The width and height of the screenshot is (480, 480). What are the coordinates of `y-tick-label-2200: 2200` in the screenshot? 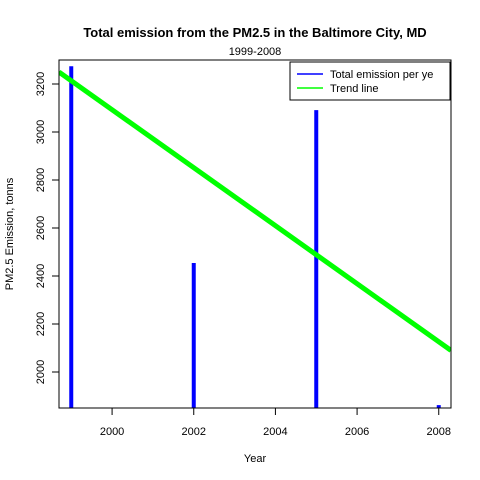 It's located at (41, 324).